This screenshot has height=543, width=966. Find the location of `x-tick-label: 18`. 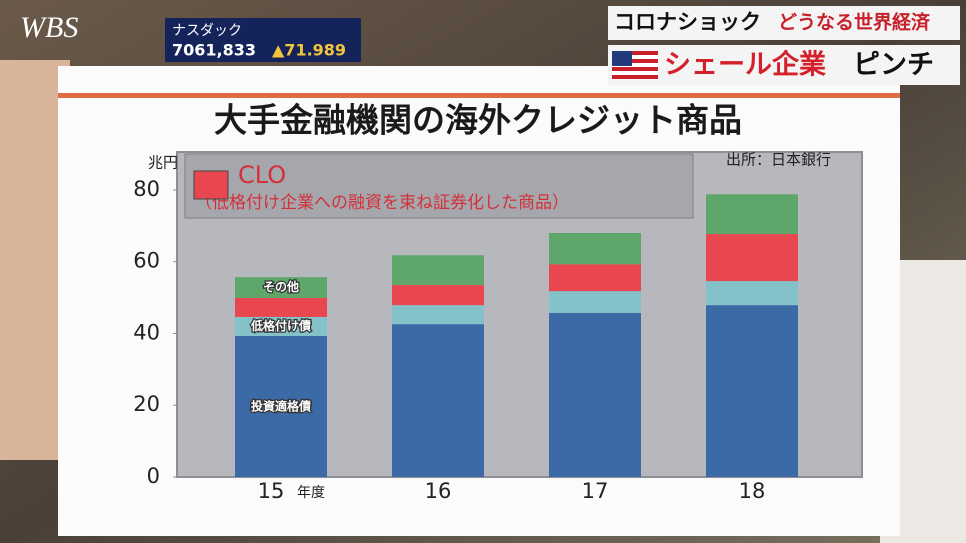

x-tick-label: 18 is located at coordinates (752, 491).